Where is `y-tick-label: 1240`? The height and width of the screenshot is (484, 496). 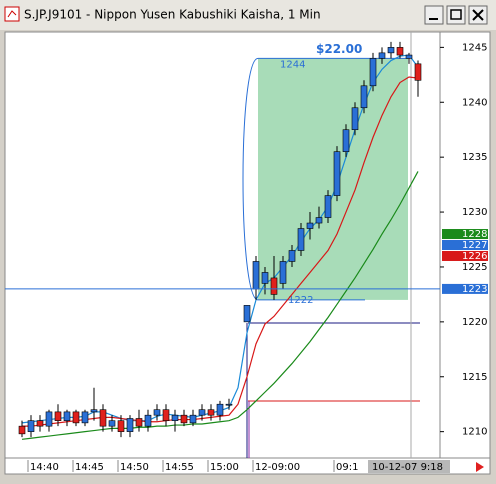
y-tick-label: 1240 is located at coordinates (474, 102).